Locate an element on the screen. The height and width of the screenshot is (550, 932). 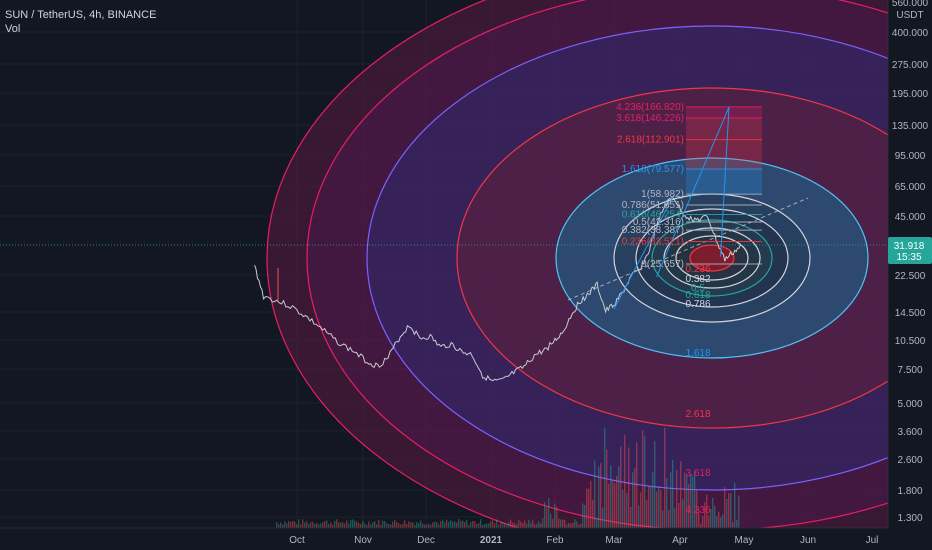
fib-extension-box is located at coordinates (687, 208).